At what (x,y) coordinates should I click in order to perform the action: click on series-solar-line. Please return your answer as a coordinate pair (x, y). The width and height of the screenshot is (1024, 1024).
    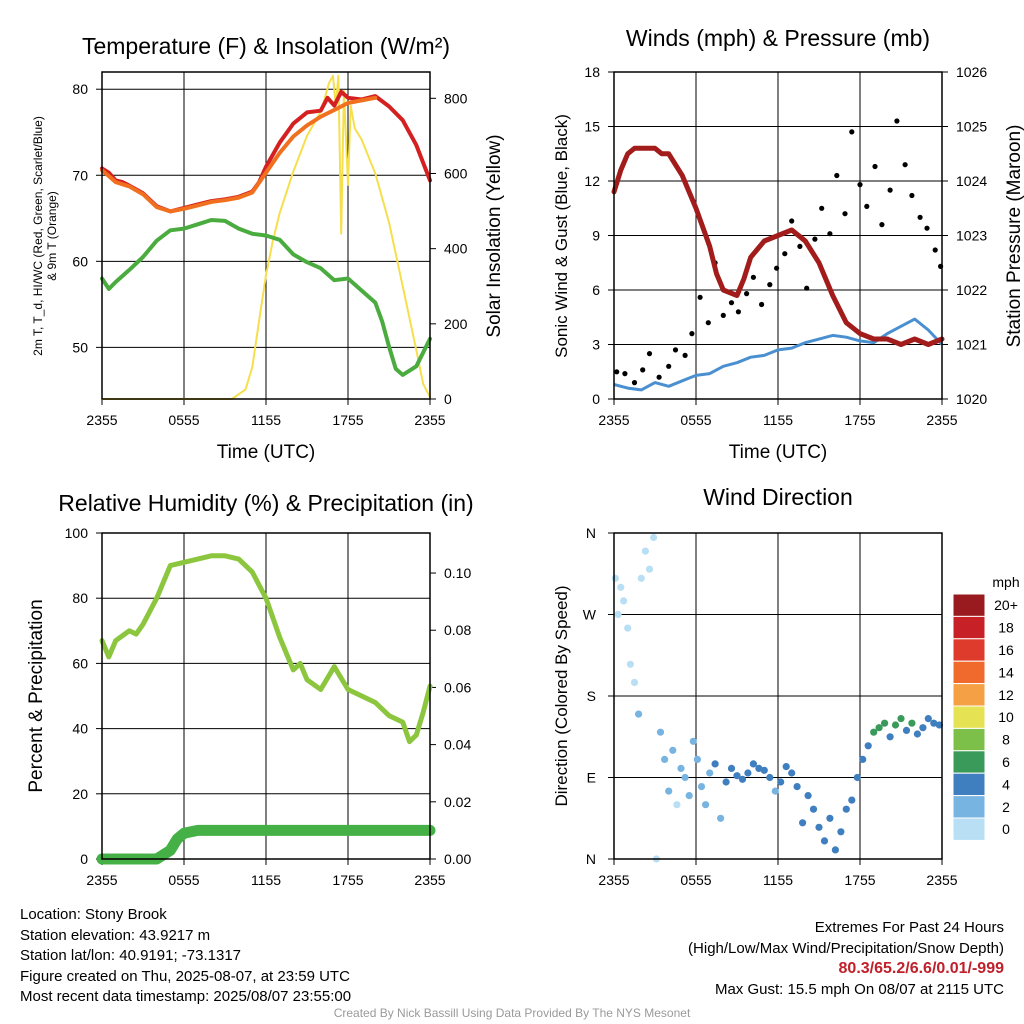
    Looking at the image, I should click on (266, 237).